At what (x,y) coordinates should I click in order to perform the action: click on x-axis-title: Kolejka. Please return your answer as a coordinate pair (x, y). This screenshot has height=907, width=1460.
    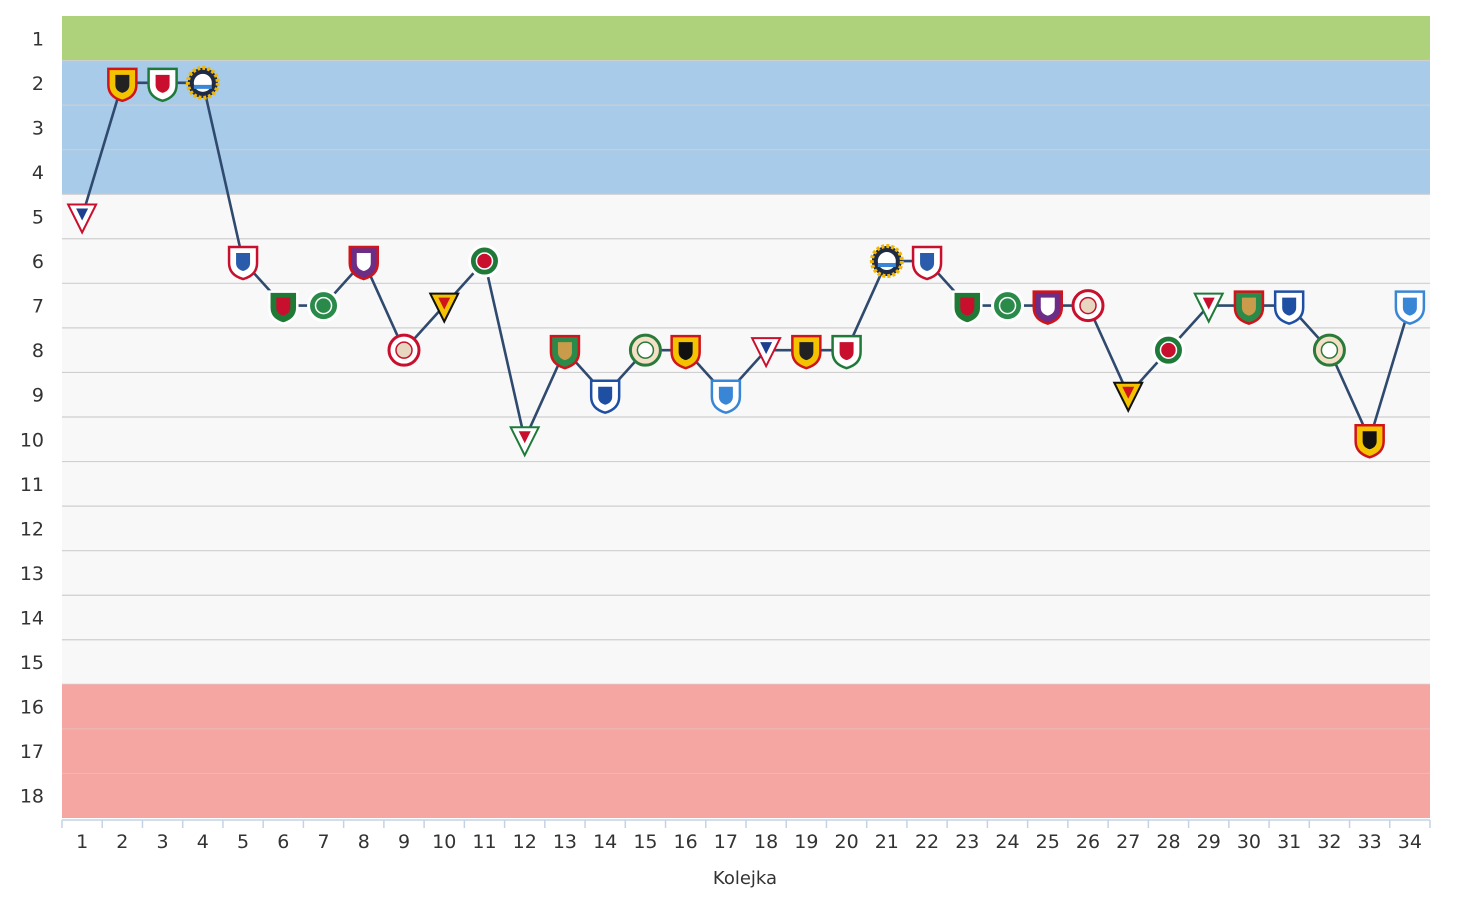
    Looking at the image, I should click on (745, 878).